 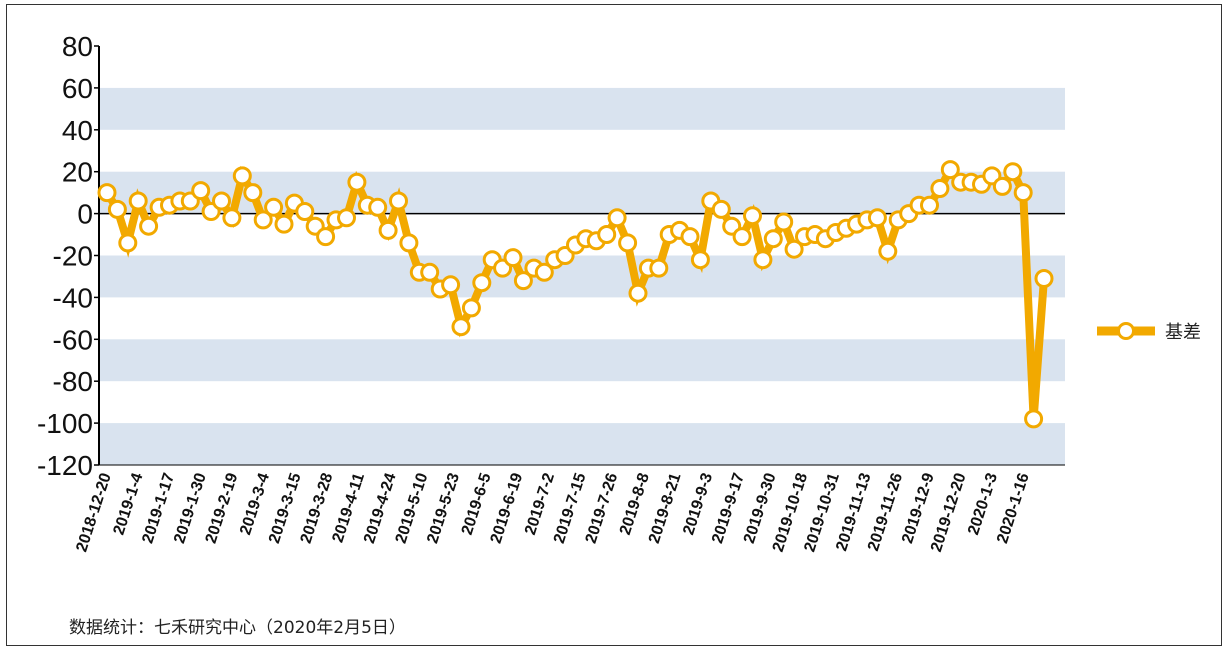 I want to click on legend: 基差, so click(x=1148, y=331).